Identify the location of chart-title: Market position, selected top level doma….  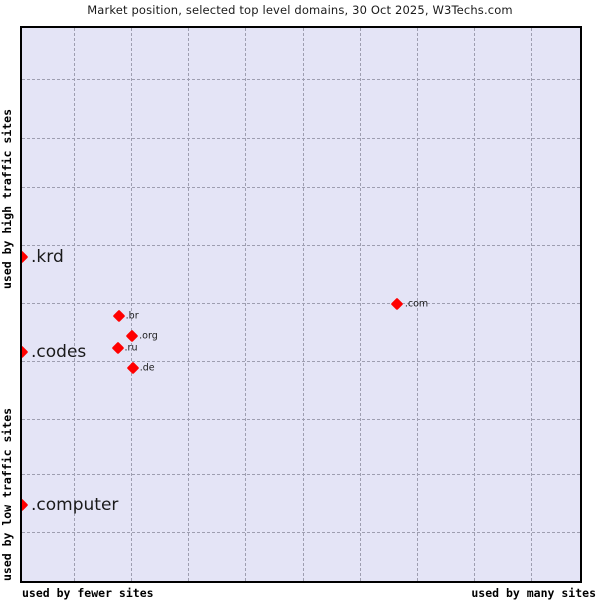
(300, 10).